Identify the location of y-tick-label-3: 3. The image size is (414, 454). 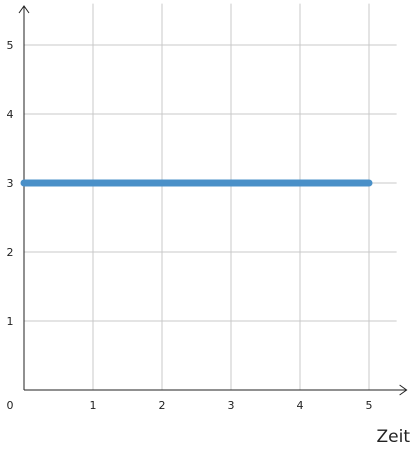
(10, 183).